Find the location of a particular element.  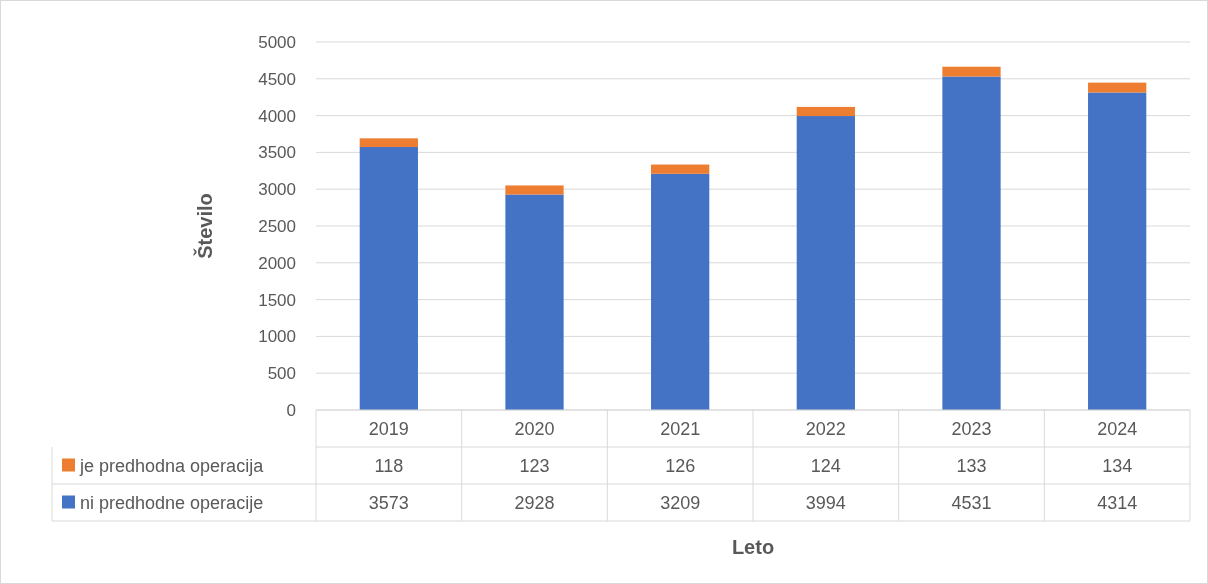

data-label: 3994 is located at coordinates (825, 502).